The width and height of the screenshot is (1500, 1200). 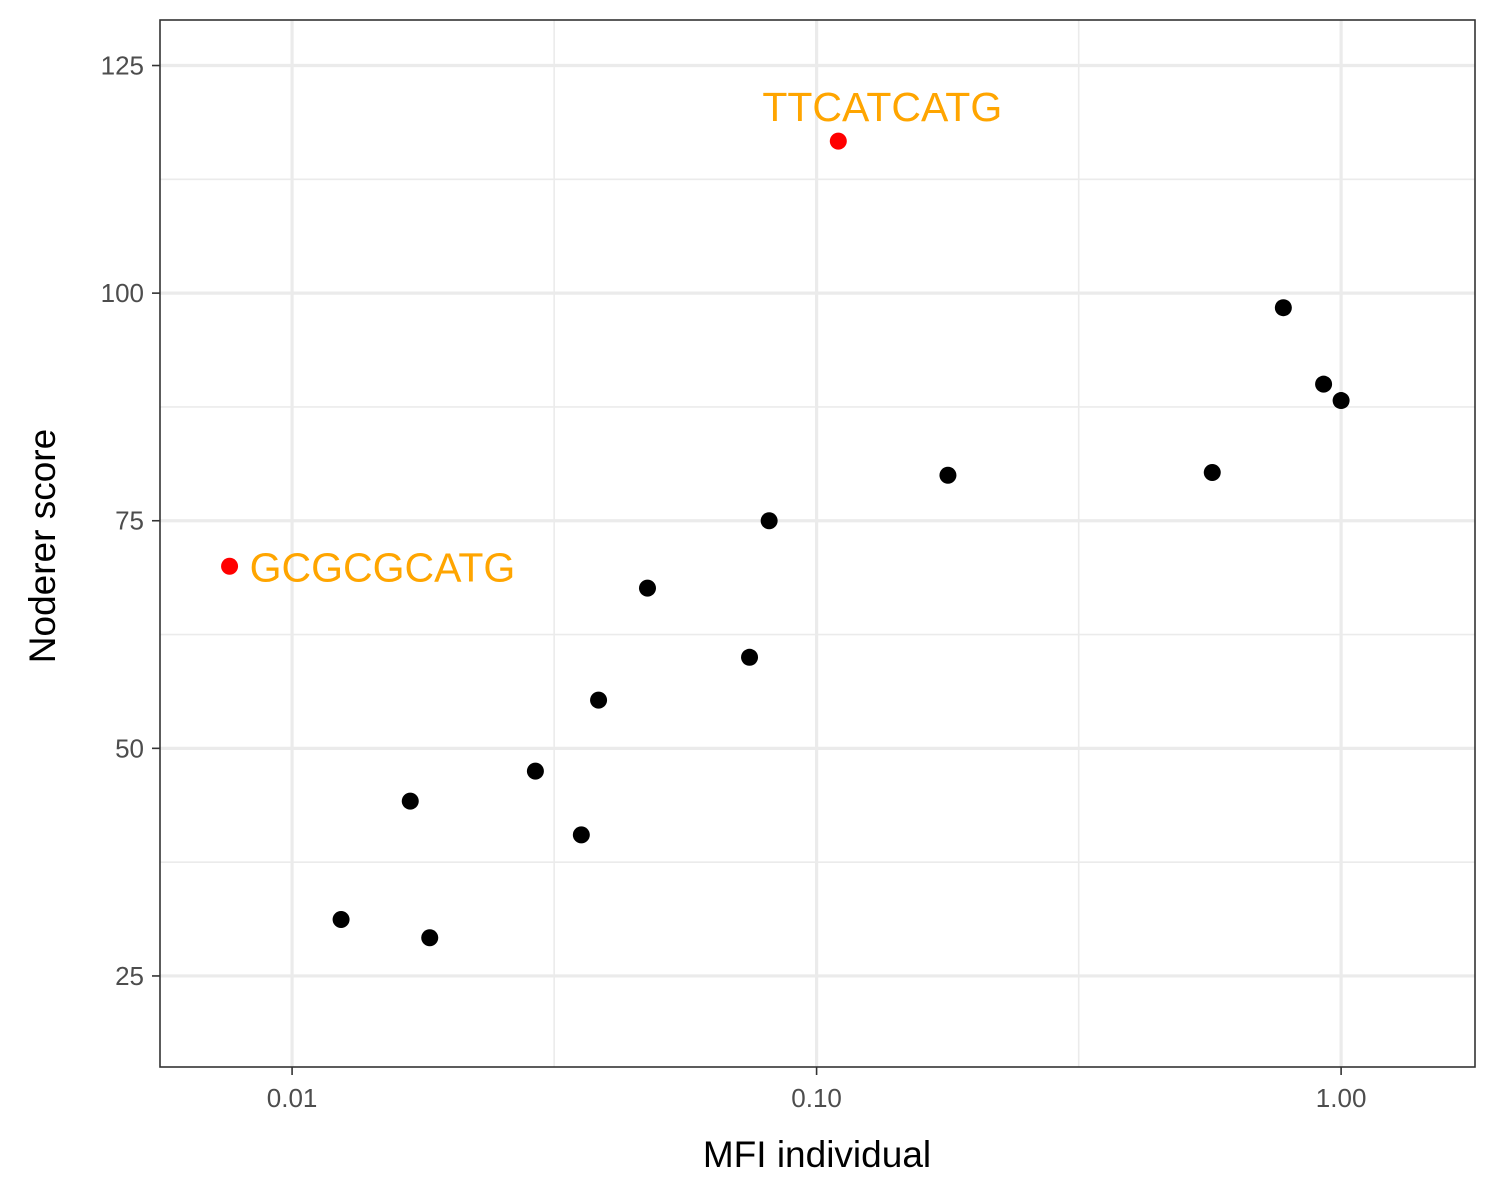 I want to click on y-tick-label: 25, so click(x=129, y=976).